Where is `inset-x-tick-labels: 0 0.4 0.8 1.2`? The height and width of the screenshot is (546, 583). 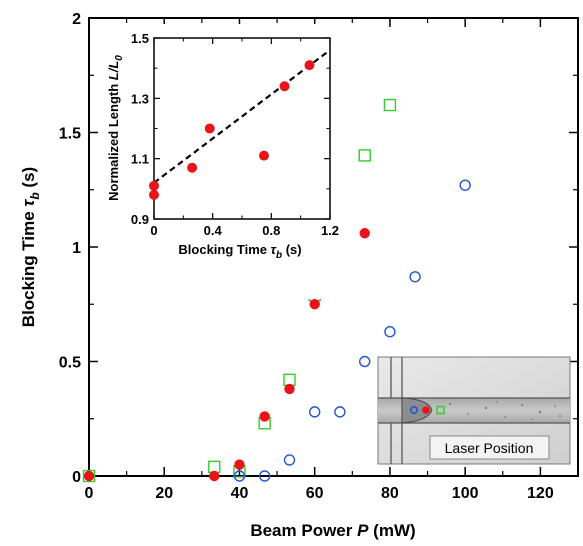
inset-x-tick-labels: 0 0.4 0.8 1.2 is located at coordinates (244, 230).